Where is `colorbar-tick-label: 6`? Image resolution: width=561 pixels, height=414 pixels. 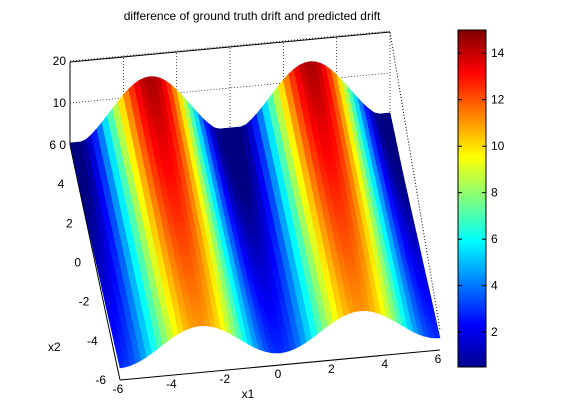
colorbar-tick-label: 6 is located at coordinates (494, 239).